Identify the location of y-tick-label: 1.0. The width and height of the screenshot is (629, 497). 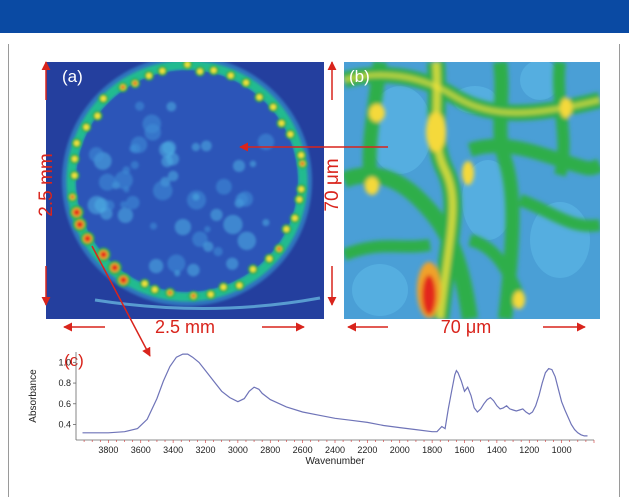
(64, 362).